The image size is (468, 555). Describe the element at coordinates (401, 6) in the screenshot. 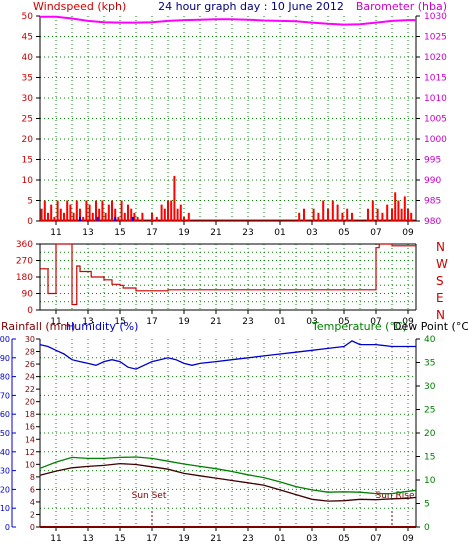

I see `barometer-axis-title: Barometer (hba)` at that location.